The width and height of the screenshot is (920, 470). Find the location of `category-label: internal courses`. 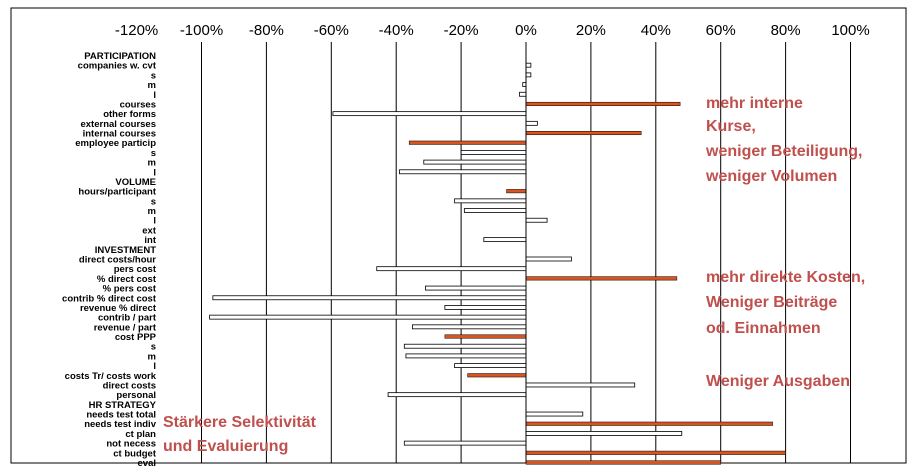

category-label: internal courses is located at coordinates (119, 134).